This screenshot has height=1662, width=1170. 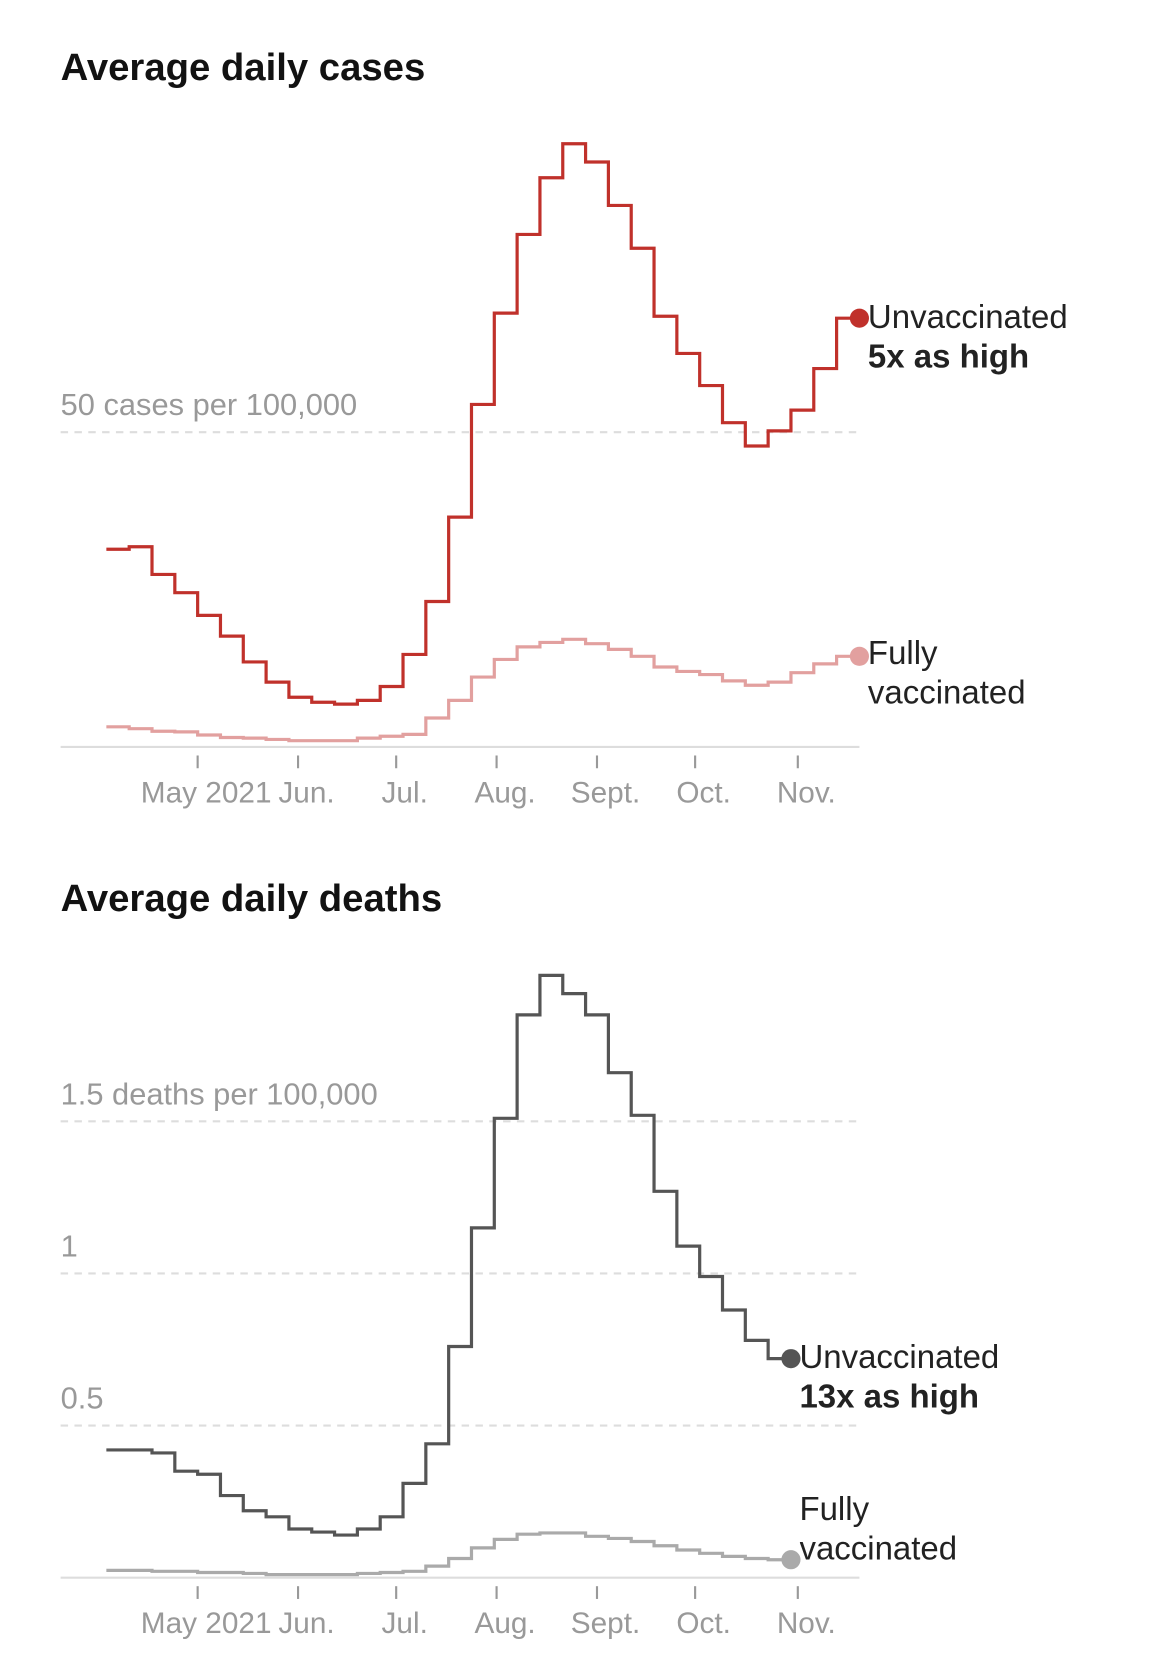 What do you see at coordinates (889, 1396) in the screenshot?
I see `series-note: 13x as high` at bounding box center [889, 1396].